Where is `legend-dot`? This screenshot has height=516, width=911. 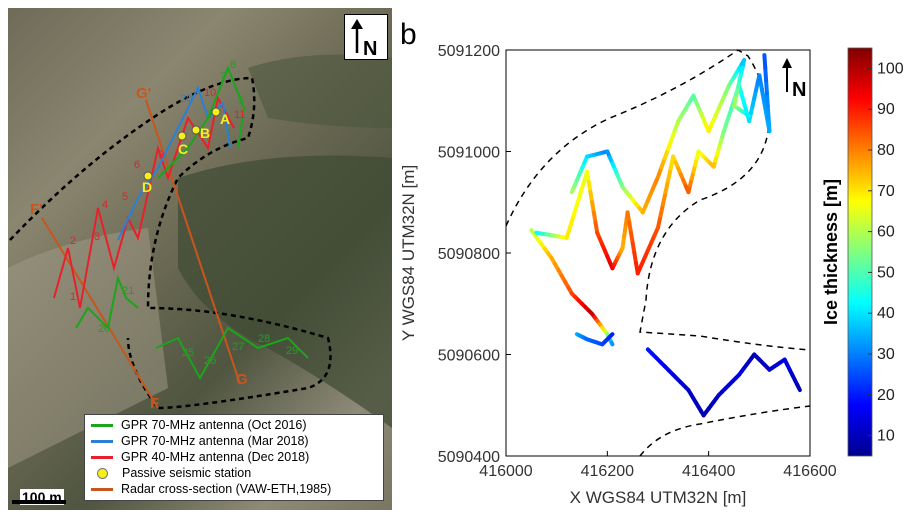
legend-dot is located at coordinates (102, 473).